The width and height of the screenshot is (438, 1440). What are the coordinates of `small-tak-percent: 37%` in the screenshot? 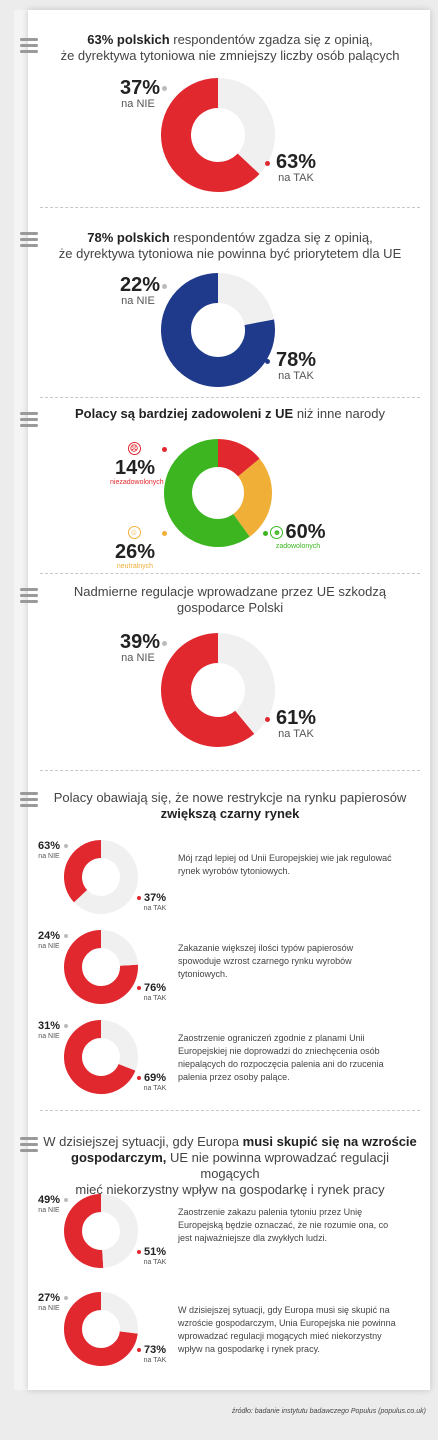 It's located at (155, 898).